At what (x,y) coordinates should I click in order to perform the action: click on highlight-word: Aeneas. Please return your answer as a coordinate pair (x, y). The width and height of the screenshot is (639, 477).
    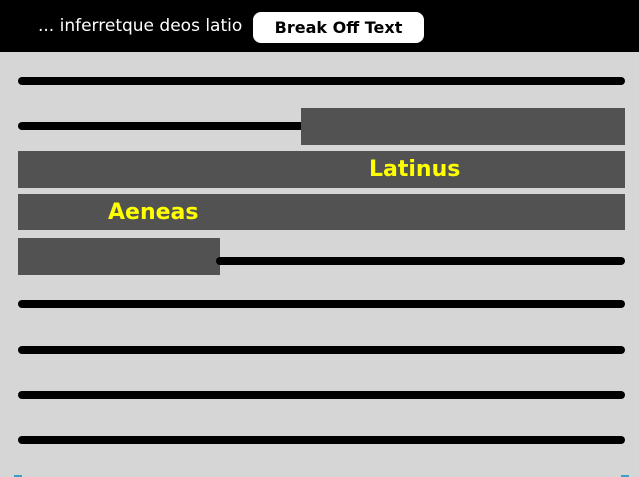
    Looking at the image, I should click on (153, 212).